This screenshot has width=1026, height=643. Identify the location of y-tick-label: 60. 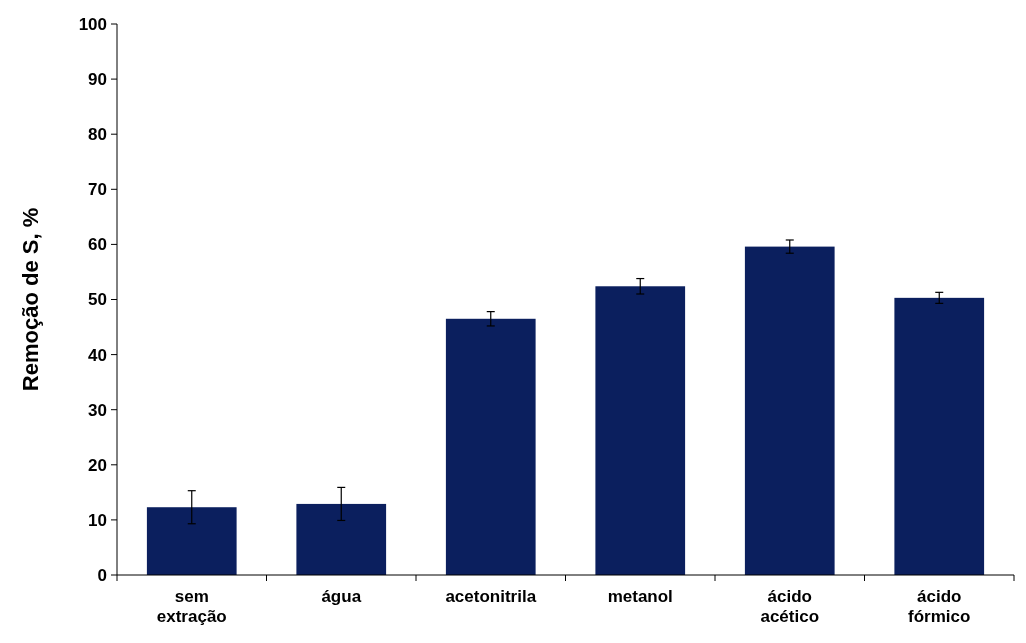
(97, 245).